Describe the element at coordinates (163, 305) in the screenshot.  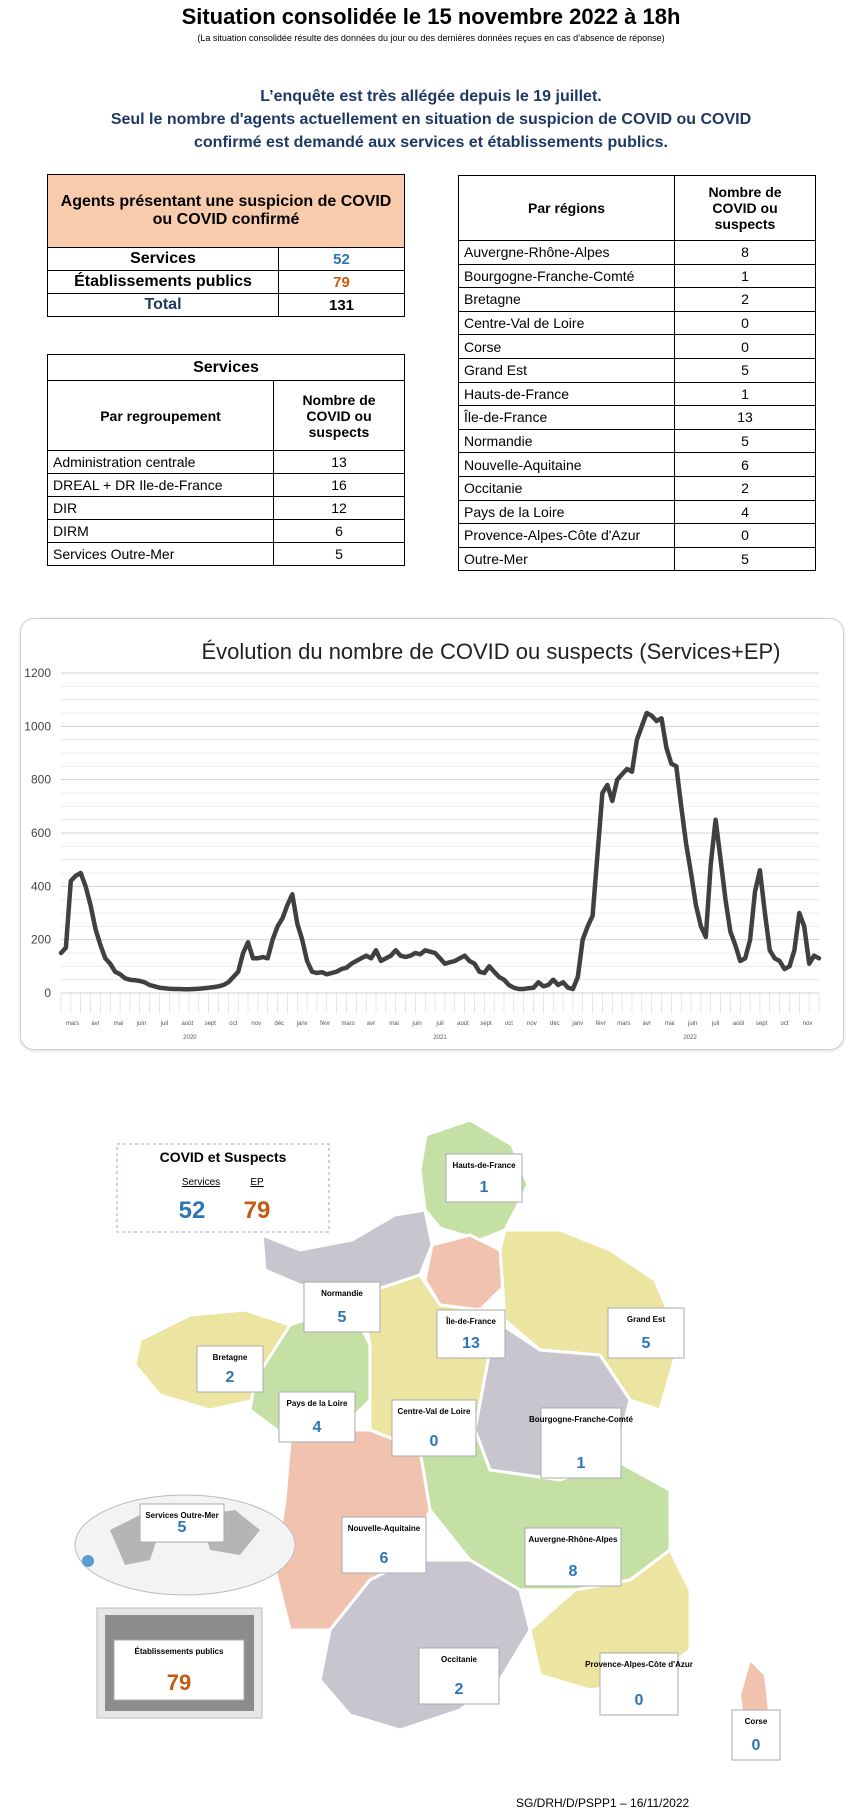
I see `summary-label: Total` at that location.